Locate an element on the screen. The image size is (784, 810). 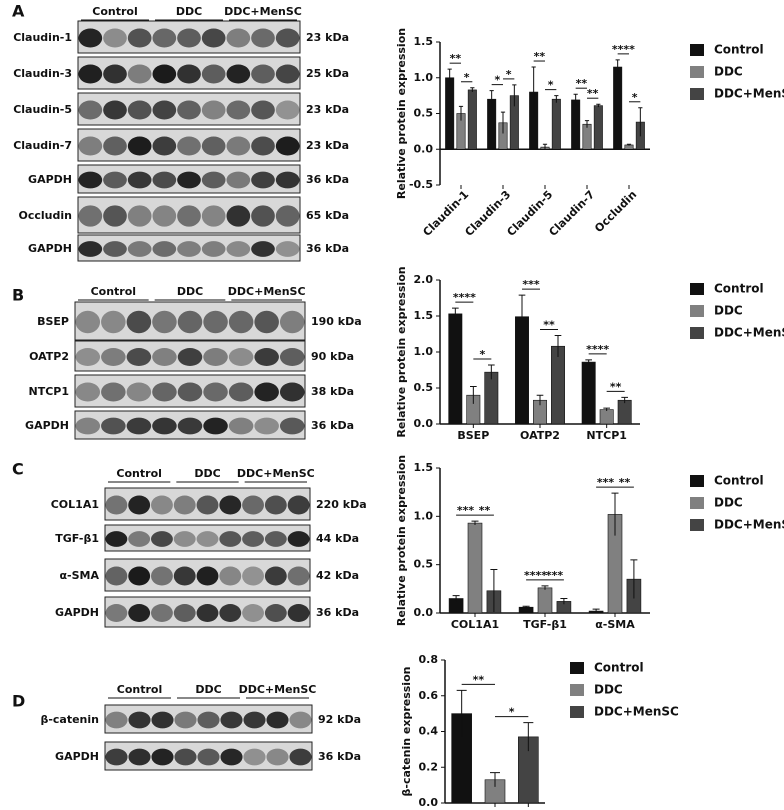
group-label: DDC is located at coordinates (190, 291).